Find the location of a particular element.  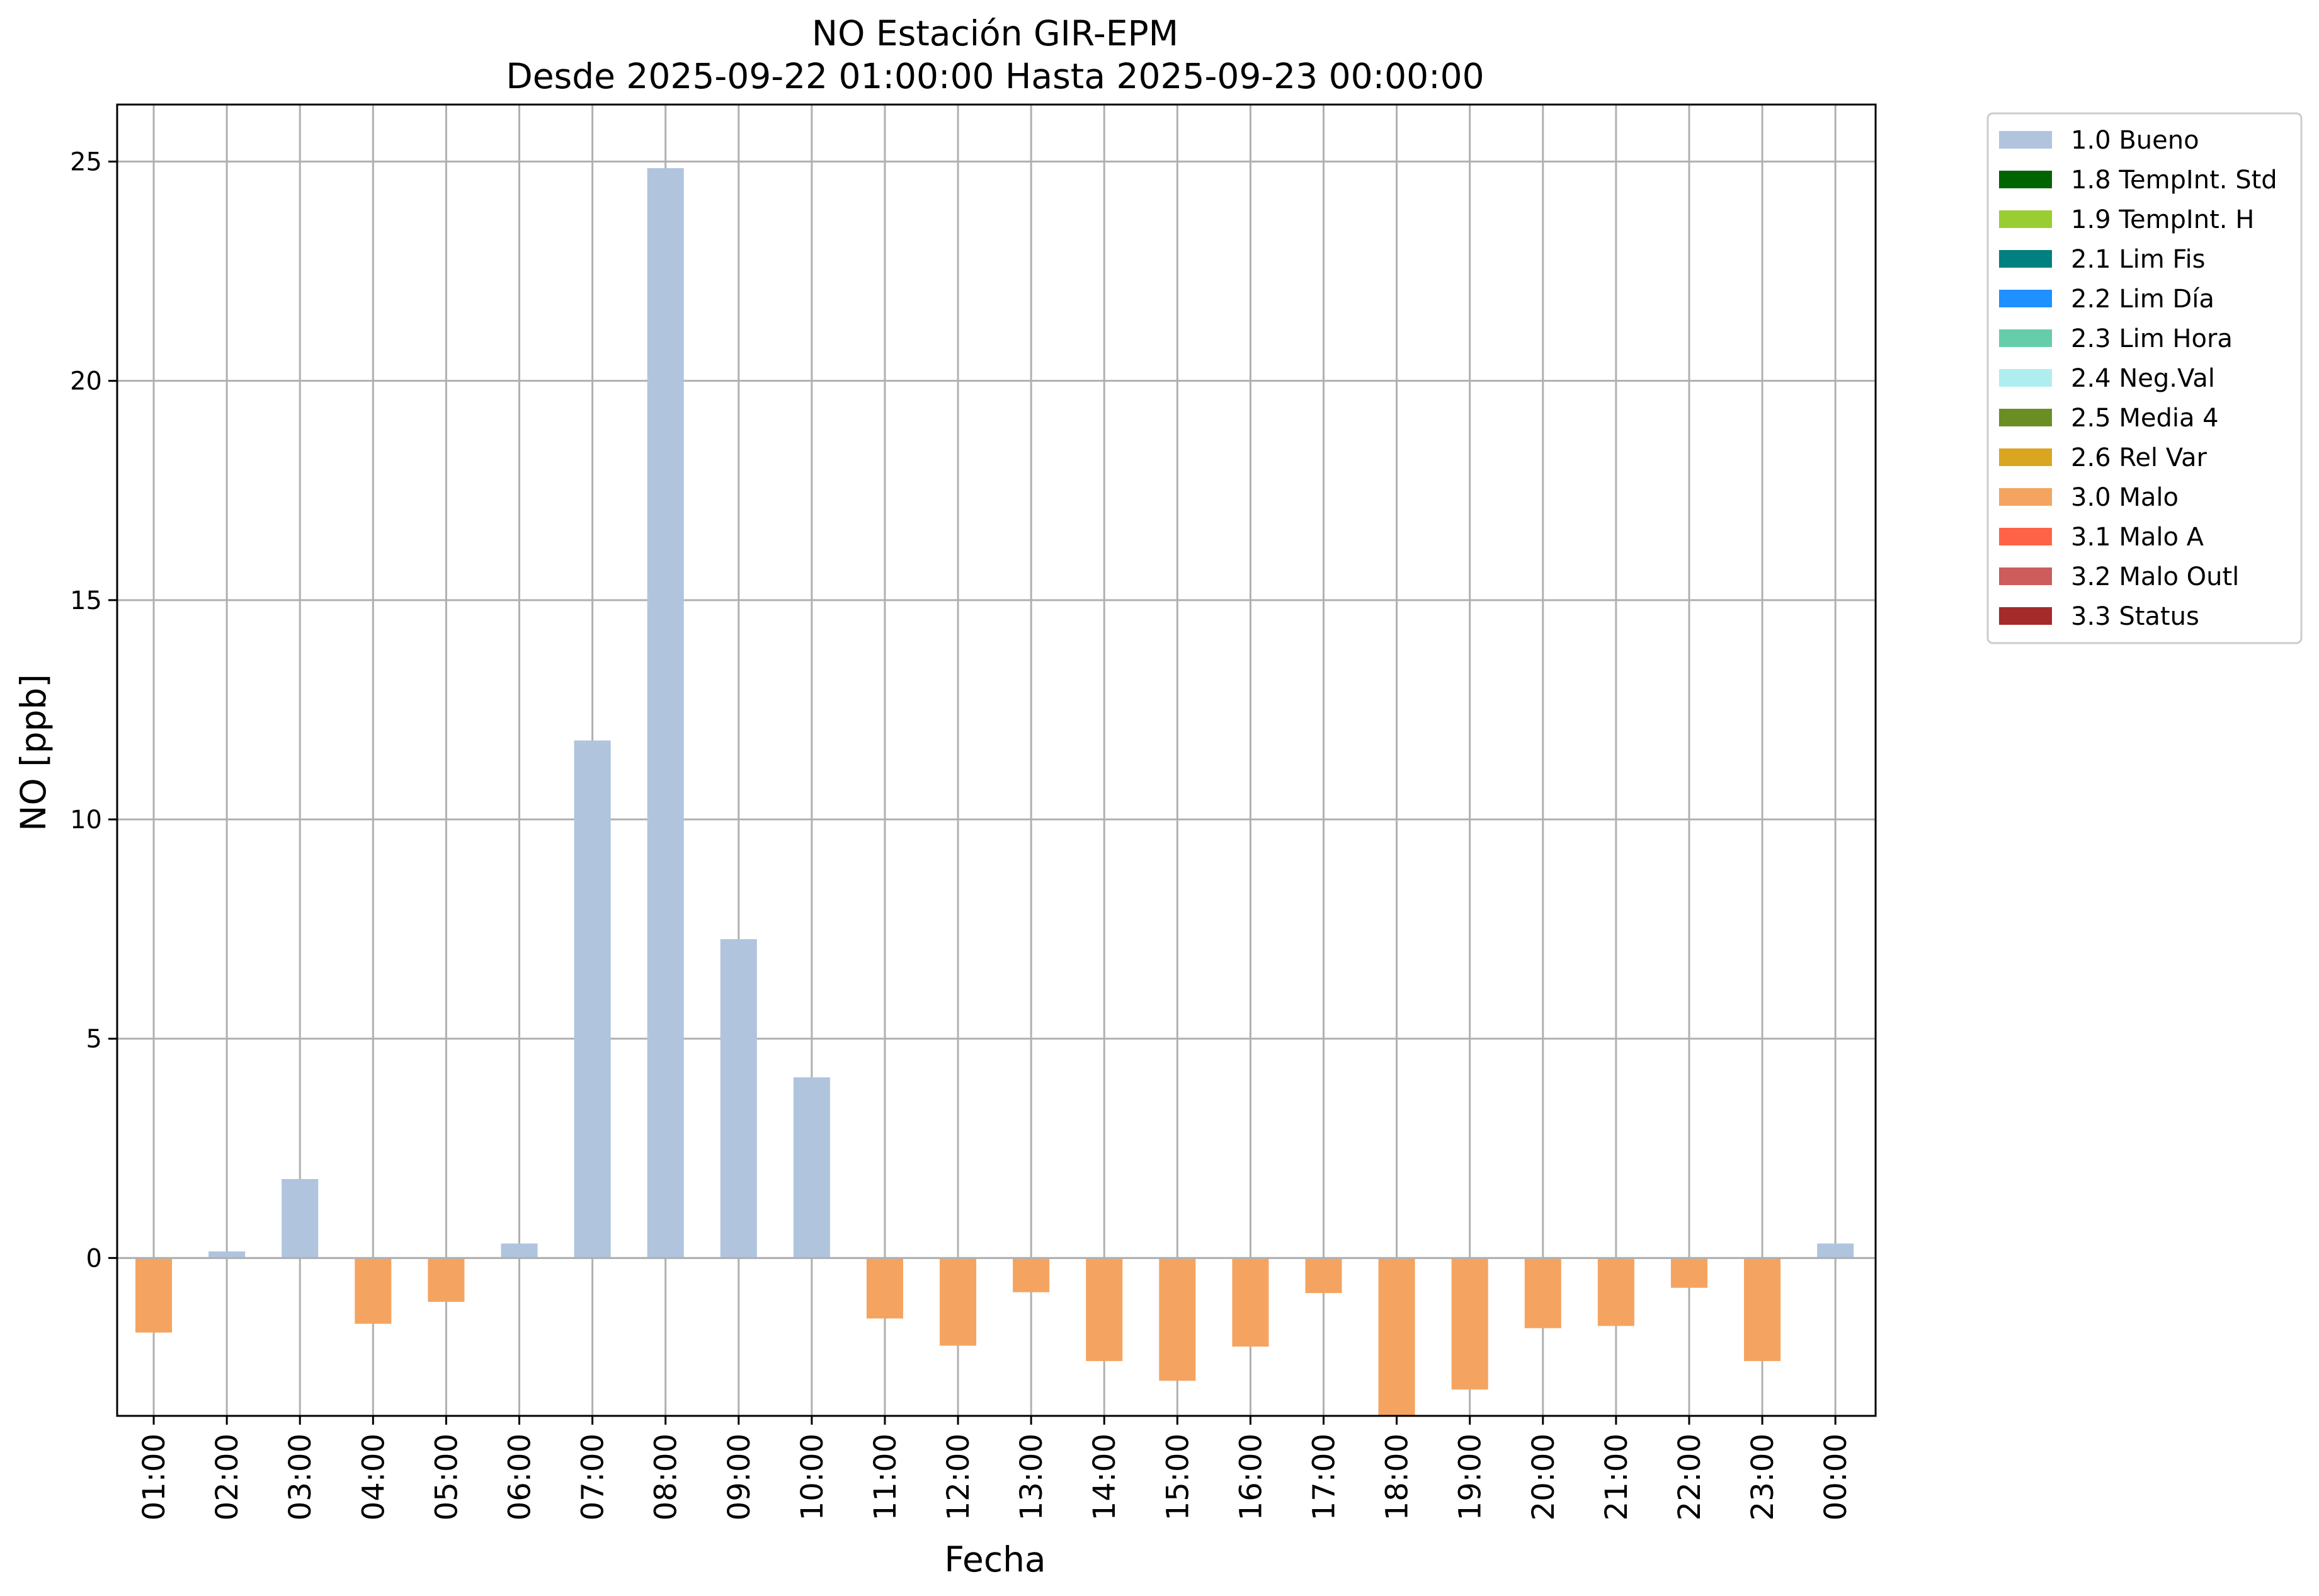

x-tick-label: 12:00 is located at coordinates (958, 1477).